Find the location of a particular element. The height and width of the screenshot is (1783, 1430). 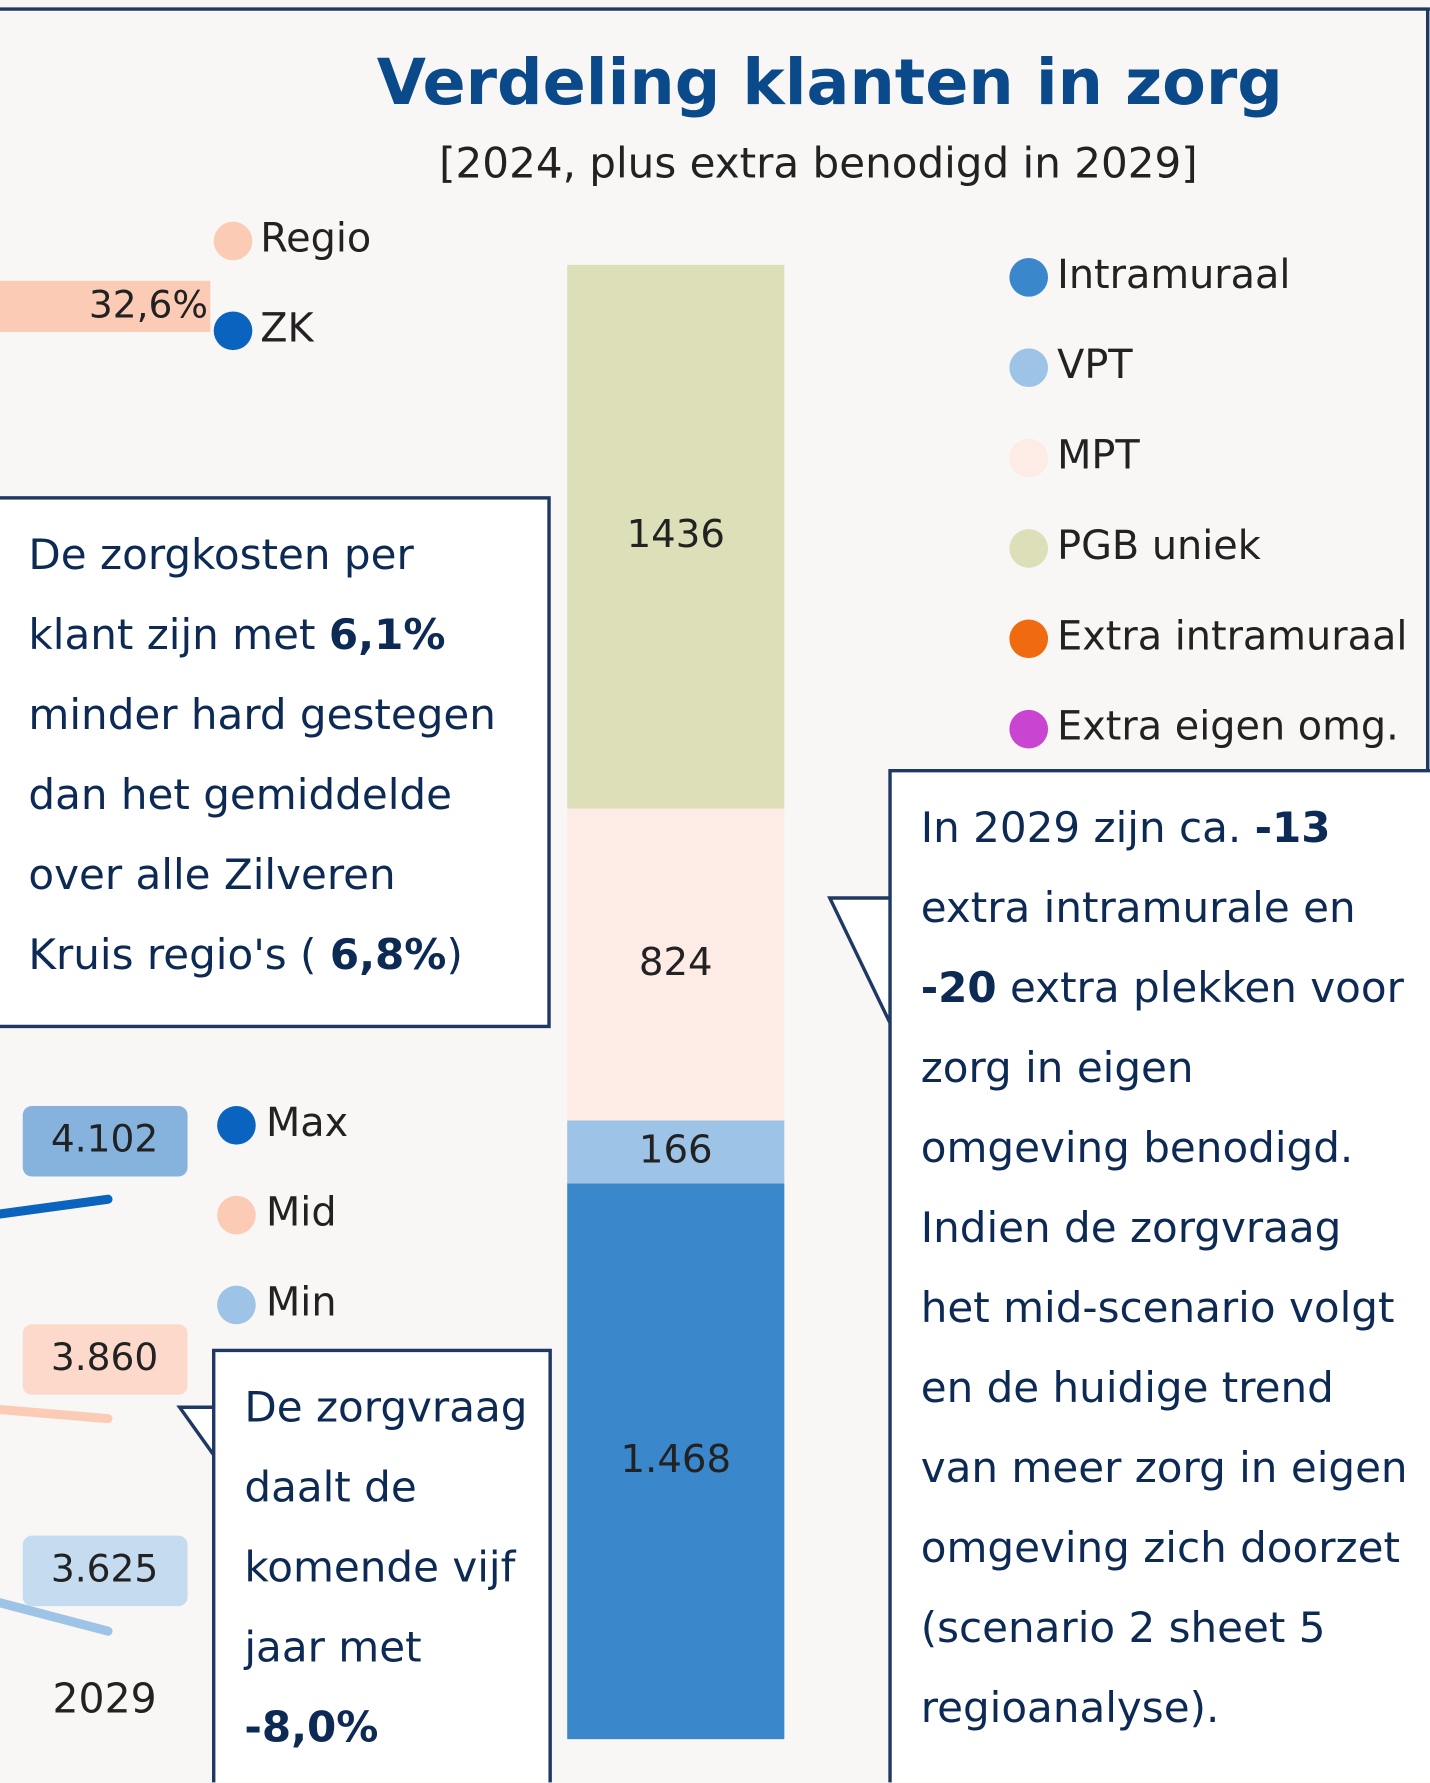

note-text: van meer zorg in eigen is located at coordinates (1164, 1466).